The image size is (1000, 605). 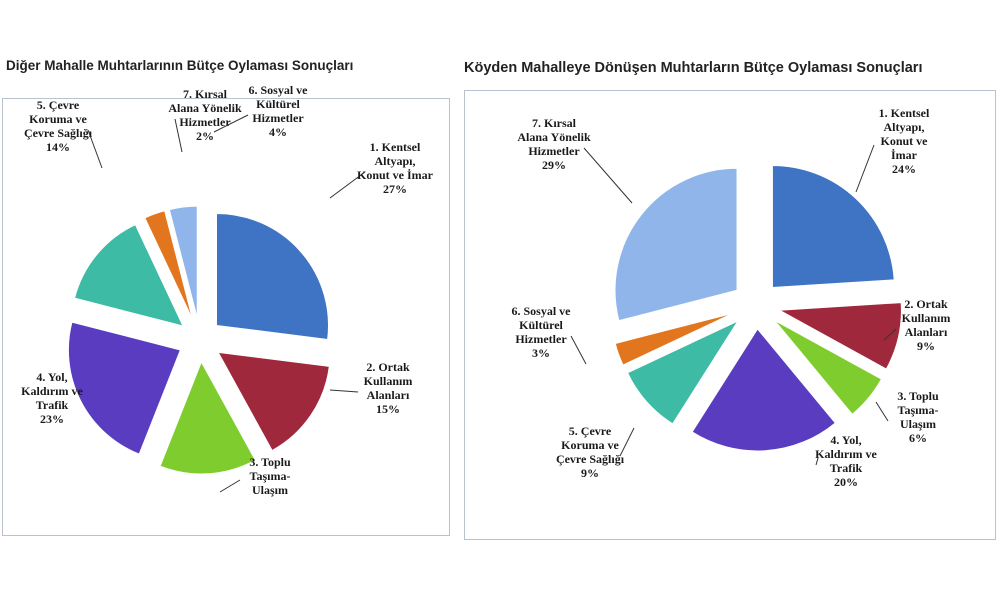 What do you see at coordinates (926, 325) in the screenshot?
I see `slice-label-2: 2. Ortak Kullanım Alanları 9%` at bounding box center [926, 325].